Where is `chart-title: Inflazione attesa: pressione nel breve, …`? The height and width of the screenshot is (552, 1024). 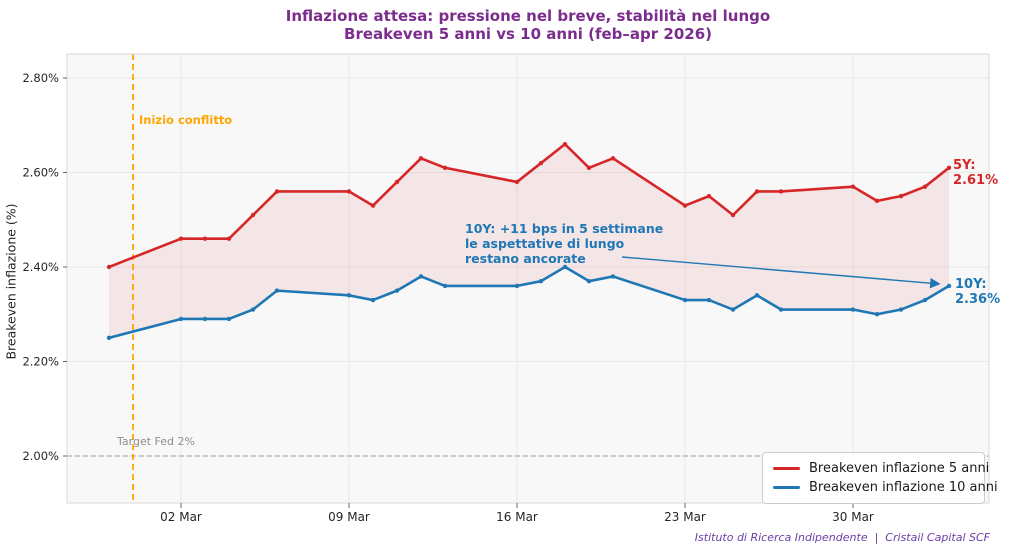
chart-title: Inflazione attesa: pressione nel breve, … is located at coordinates (528, 25).